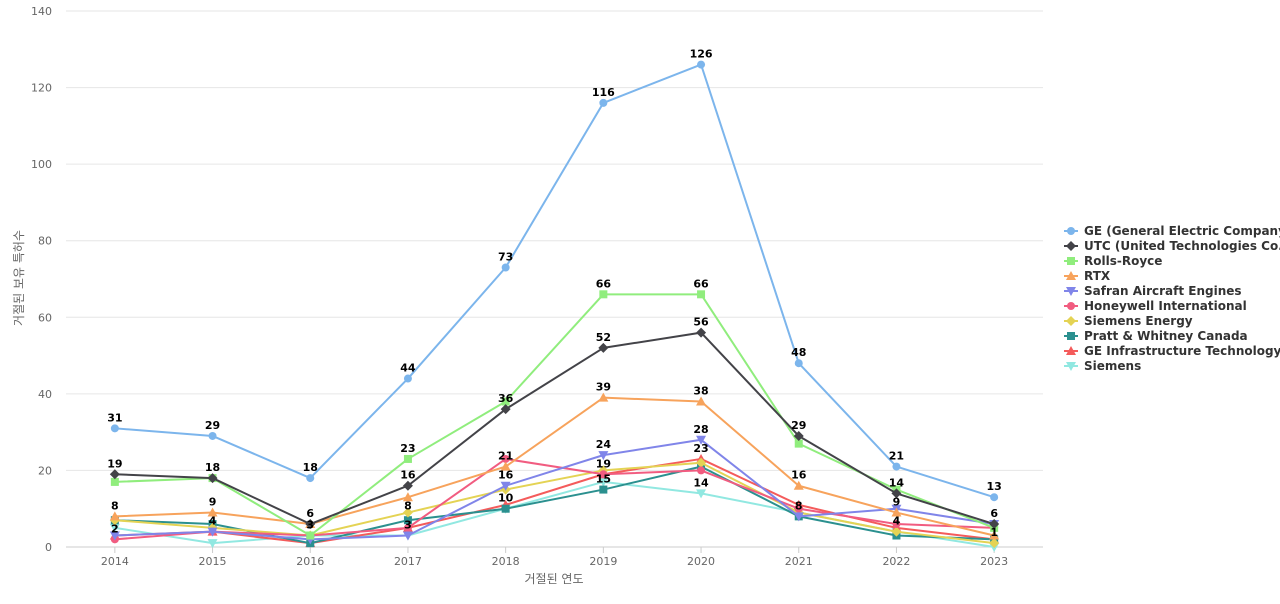 Image resolution: width=1280 pixels, height=604 pixels. Describe the element at coordinates (114, 417) in the screenshot. I see `data-label: 31` at that location.